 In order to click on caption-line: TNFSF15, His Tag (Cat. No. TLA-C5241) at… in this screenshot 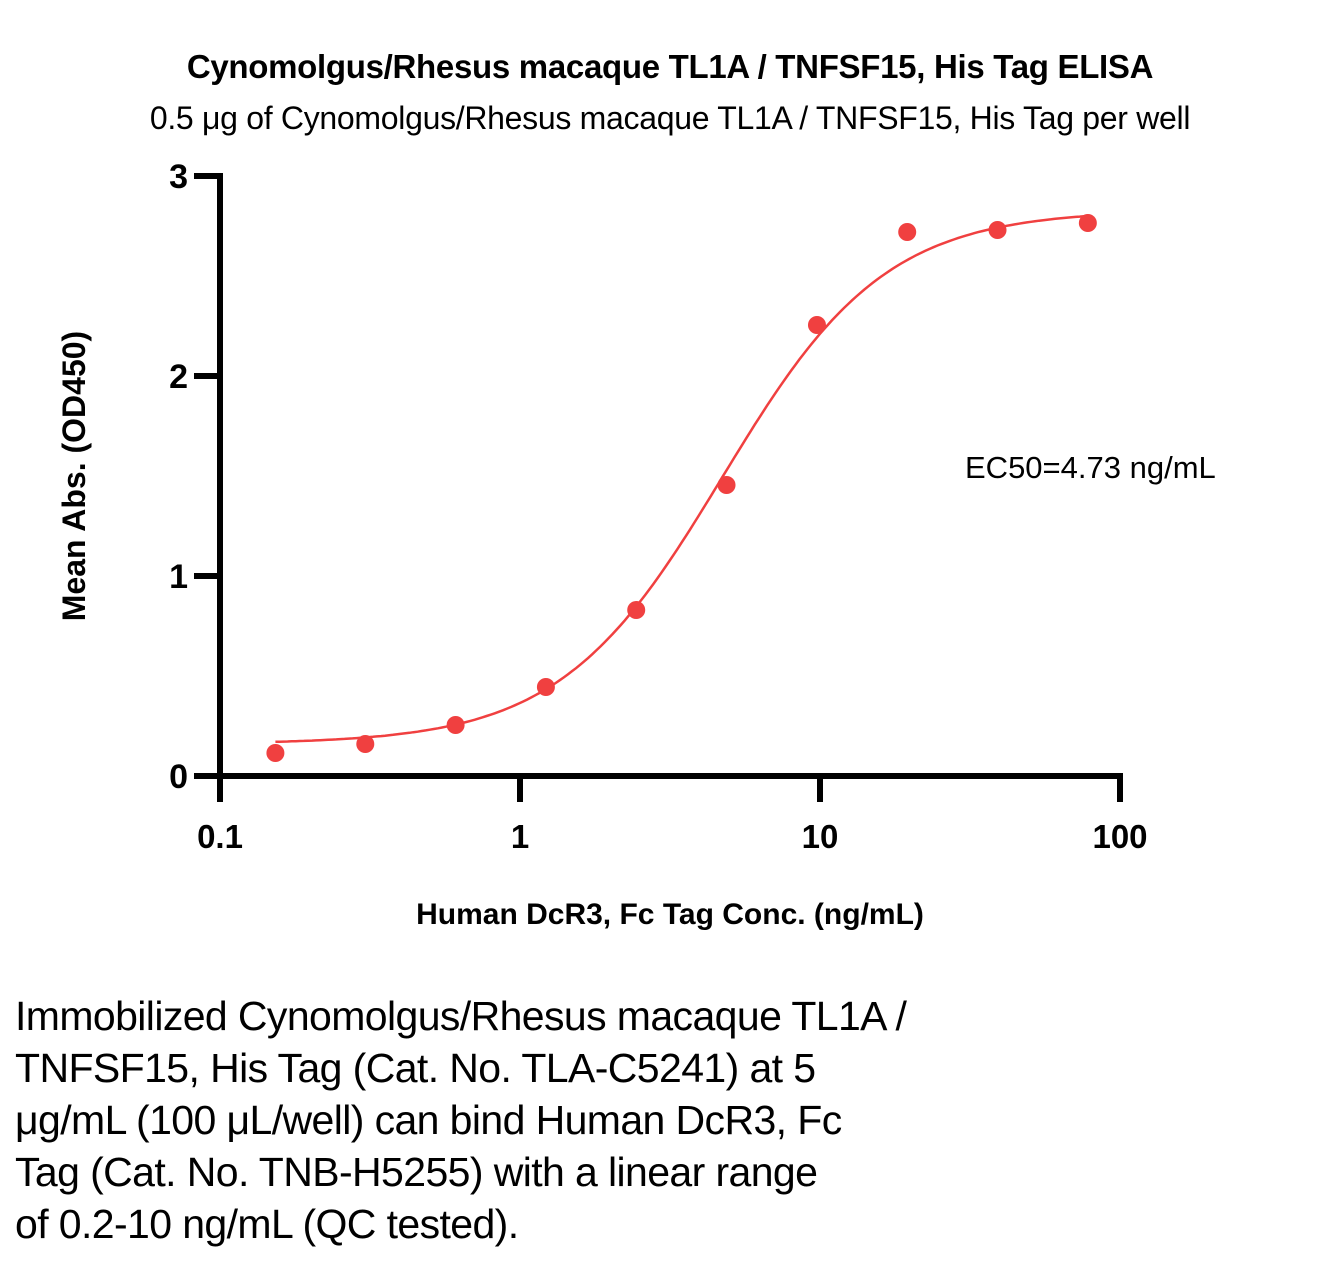, I will do `click(415, 1068)`.